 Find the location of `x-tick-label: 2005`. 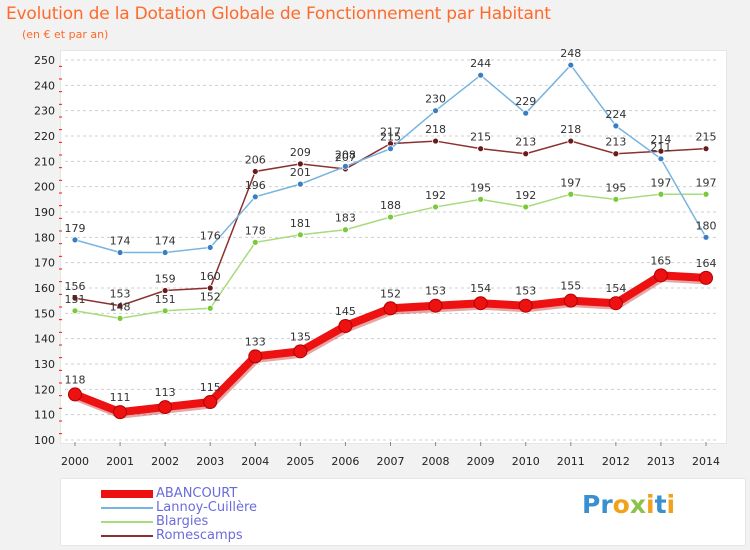

x-tick-label: 2005 is located at coordinates (300, 461).